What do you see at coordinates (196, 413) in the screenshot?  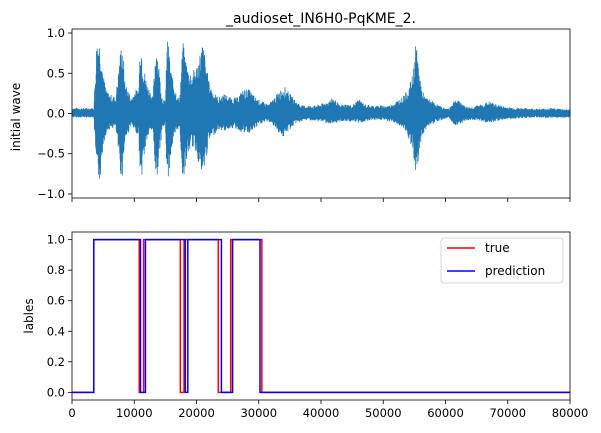 I see `x-tick-label: 20000` at bounding box center [196, 413].